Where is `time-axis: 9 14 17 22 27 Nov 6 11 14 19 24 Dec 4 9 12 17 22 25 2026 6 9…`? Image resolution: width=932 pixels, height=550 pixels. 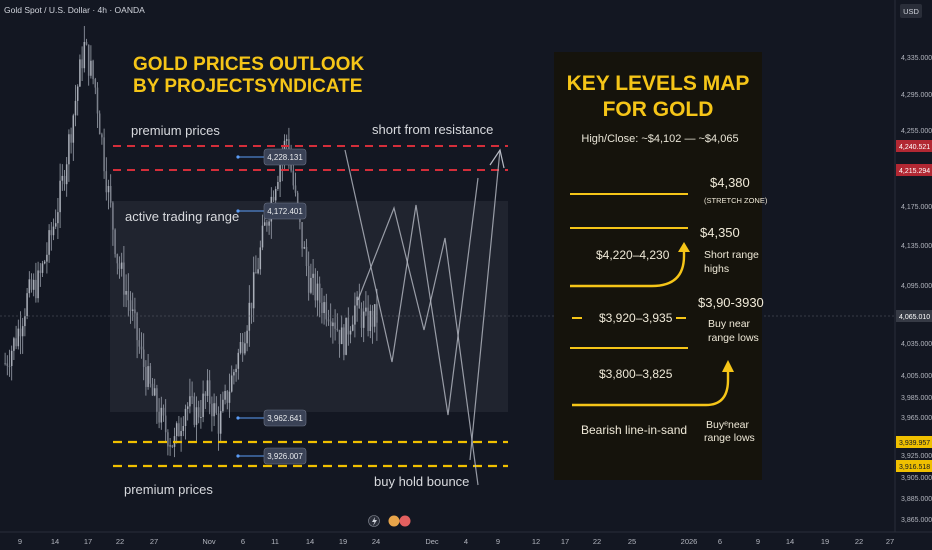
time-axis: 9 14 17 22 27 Nov 6 11 14 19 24 Dec 4 9 12 17 22 25 2026 6 9… is located at coordinates (466, 540).